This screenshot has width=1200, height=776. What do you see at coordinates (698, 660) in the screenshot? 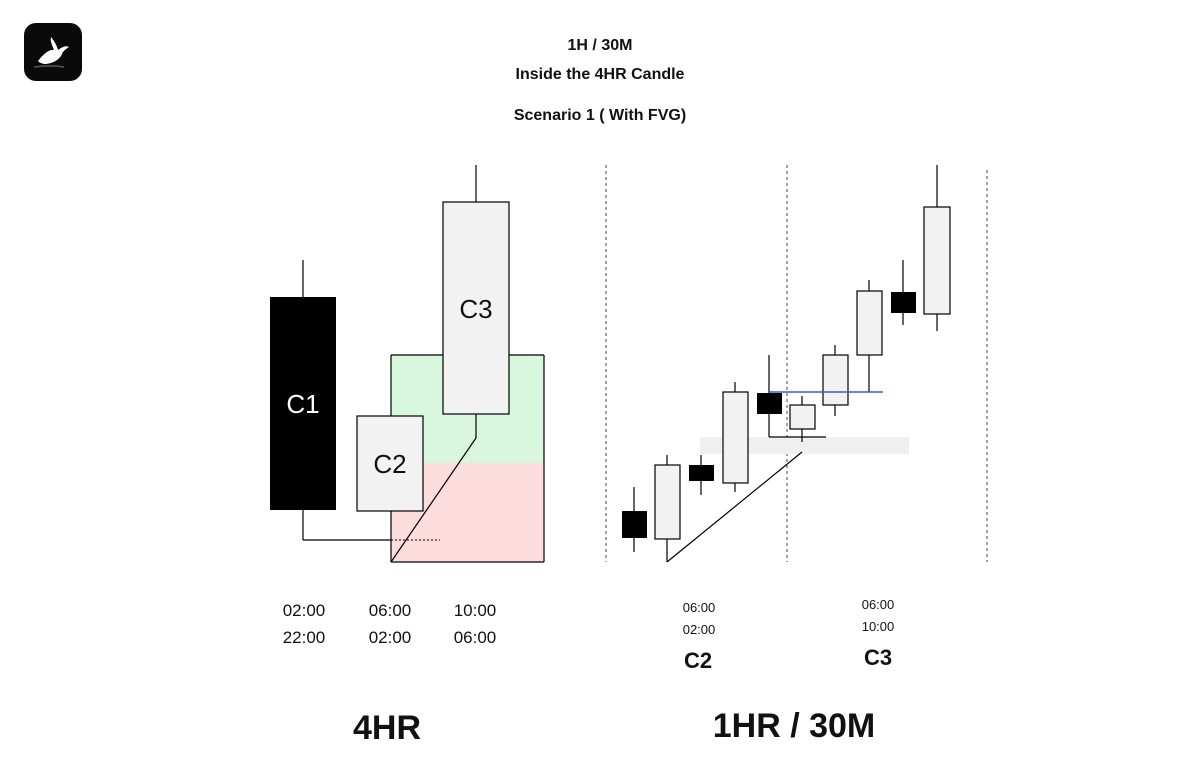
I see `ltf-c2-label: C2` at bounding box center [698, 660].